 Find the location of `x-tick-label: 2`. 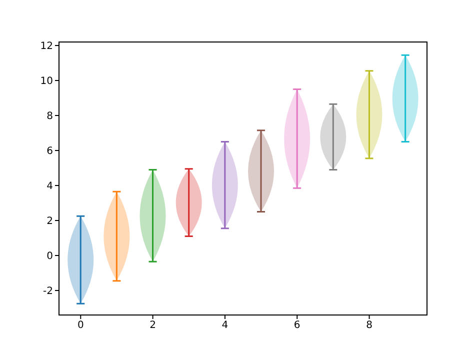

x-tick-label: 2 is located at coordinates (153, 326).